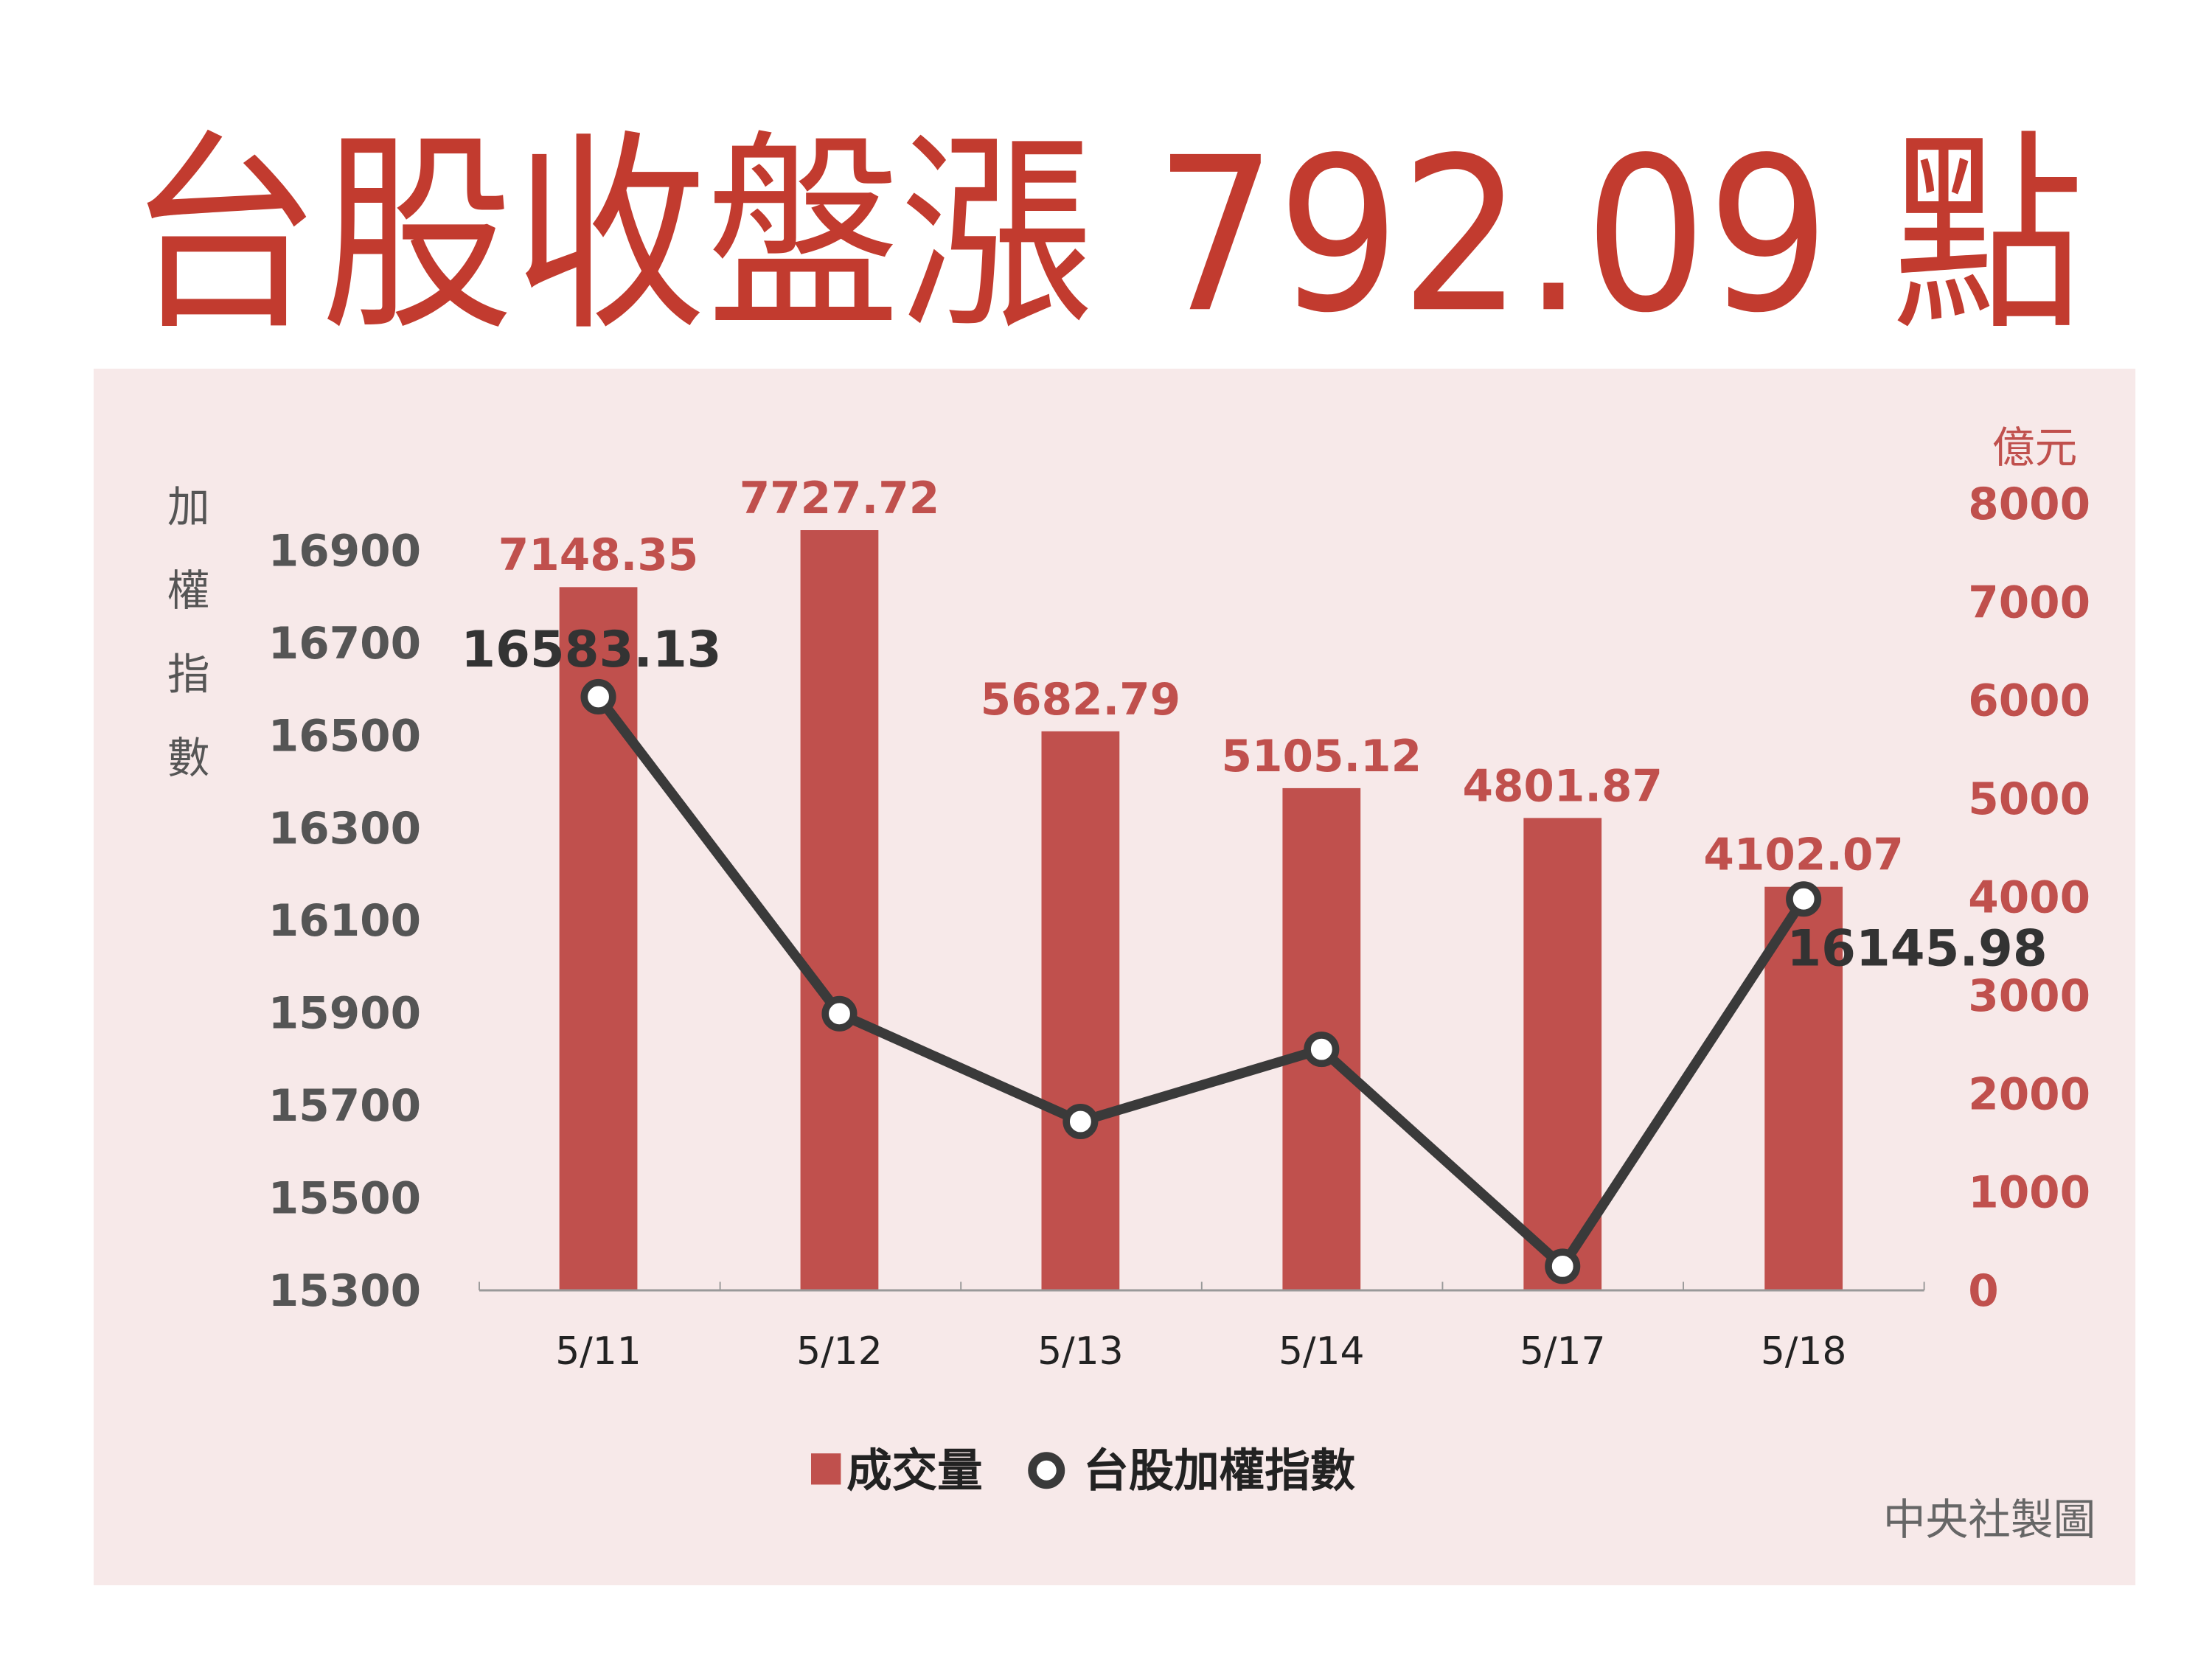  Describe the element at coordinates (598, 1351) in the screenshot. I see `x-tick-label: 5/11` at that location.